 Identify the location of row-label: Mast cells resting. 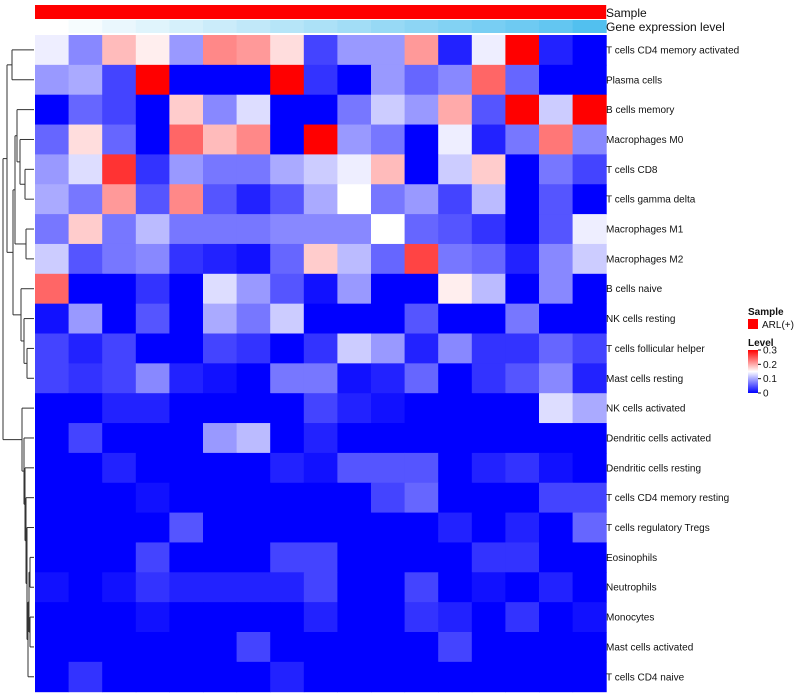
(644, 379).